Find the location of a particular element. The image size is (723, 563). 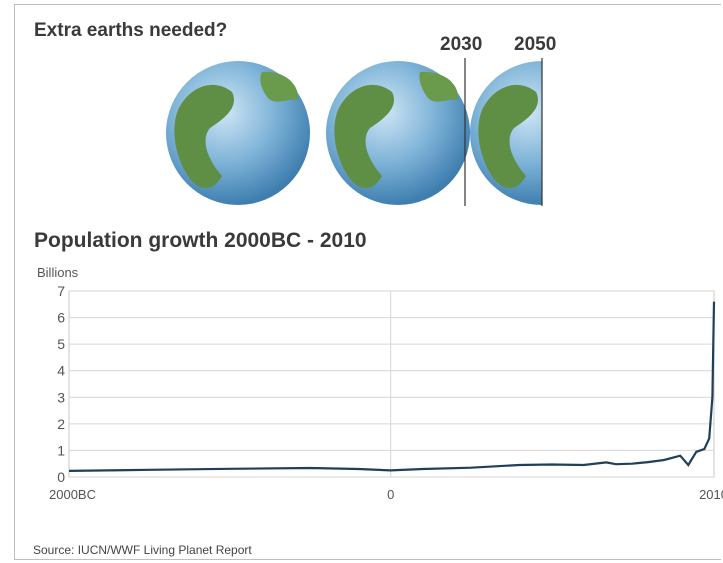

partial-earth-globe-icon is located at coordinates (506, 133).